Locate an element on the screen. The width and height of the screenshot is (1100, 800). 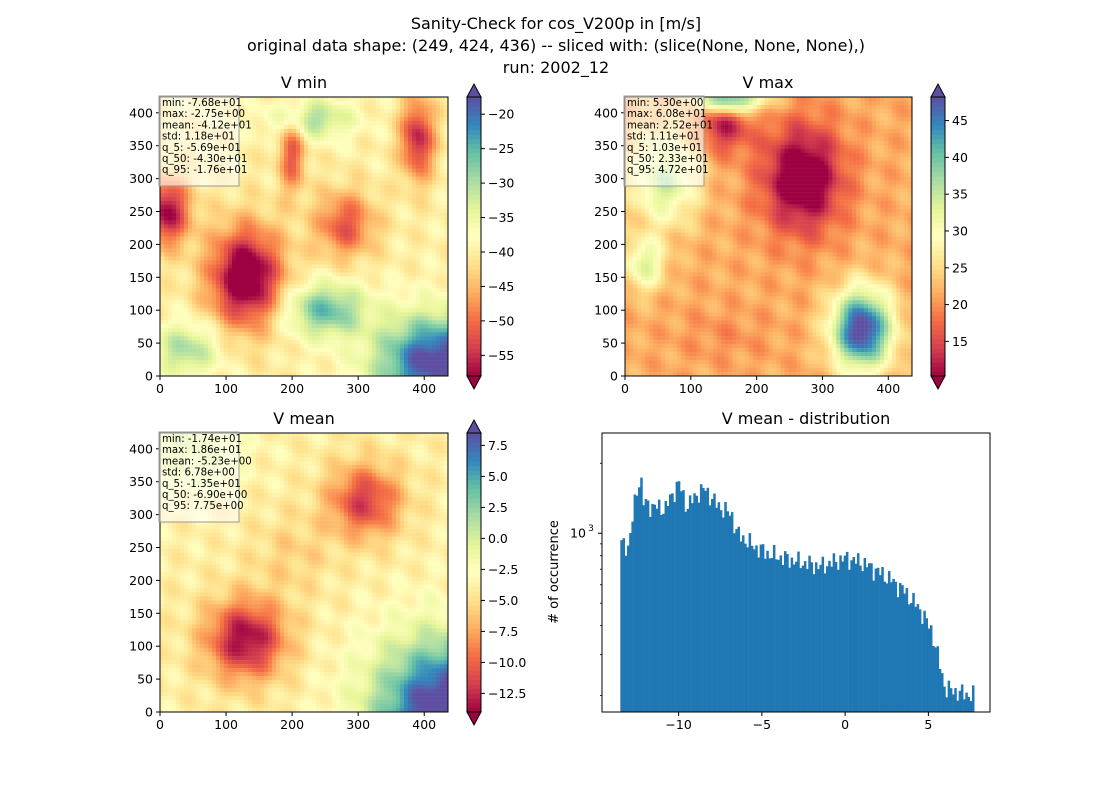
suptitle-line-1: Sanity-Check for cos_V200p in [m/s] is located at coordinates (556, 24).